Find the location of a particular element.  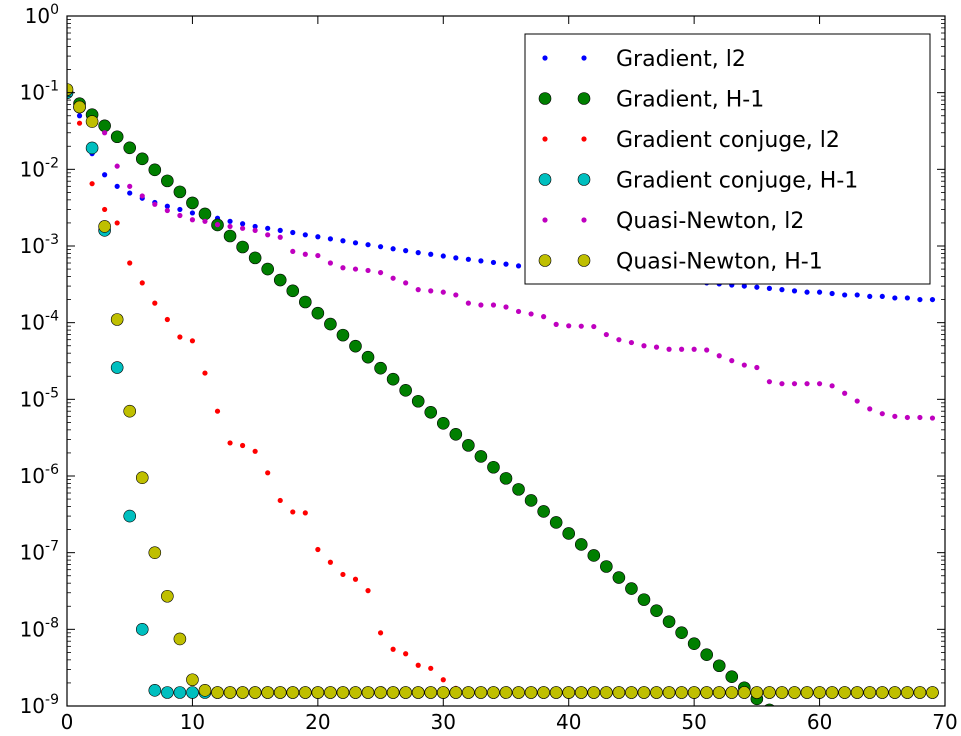

x-tick-label: 70 is located at coordinates (944, 722).